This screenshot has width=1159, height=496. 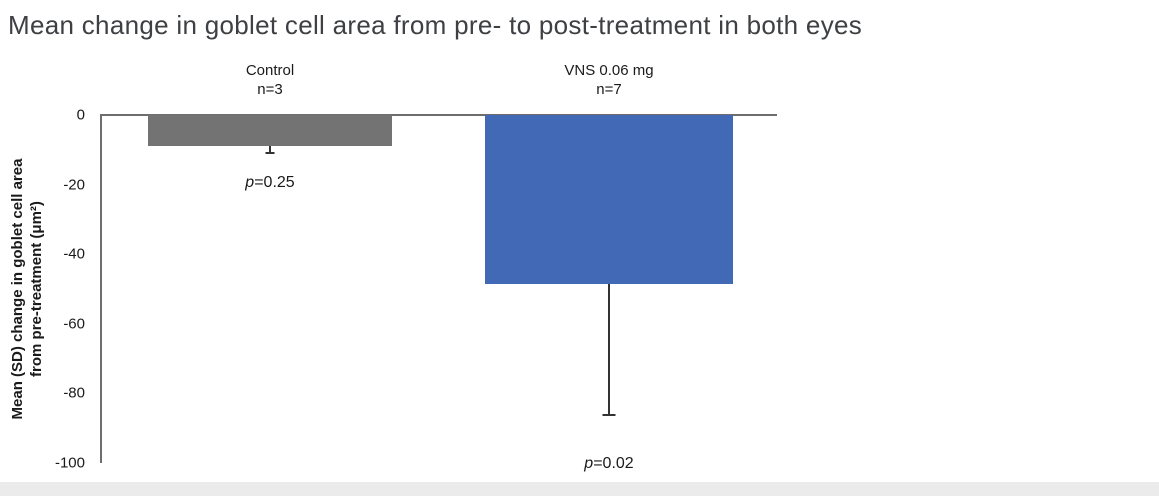 What do you see at coordinates (609, 415) in the screenshot?
I see `vns-error-bar-cap` at bounding box center [609, 415].